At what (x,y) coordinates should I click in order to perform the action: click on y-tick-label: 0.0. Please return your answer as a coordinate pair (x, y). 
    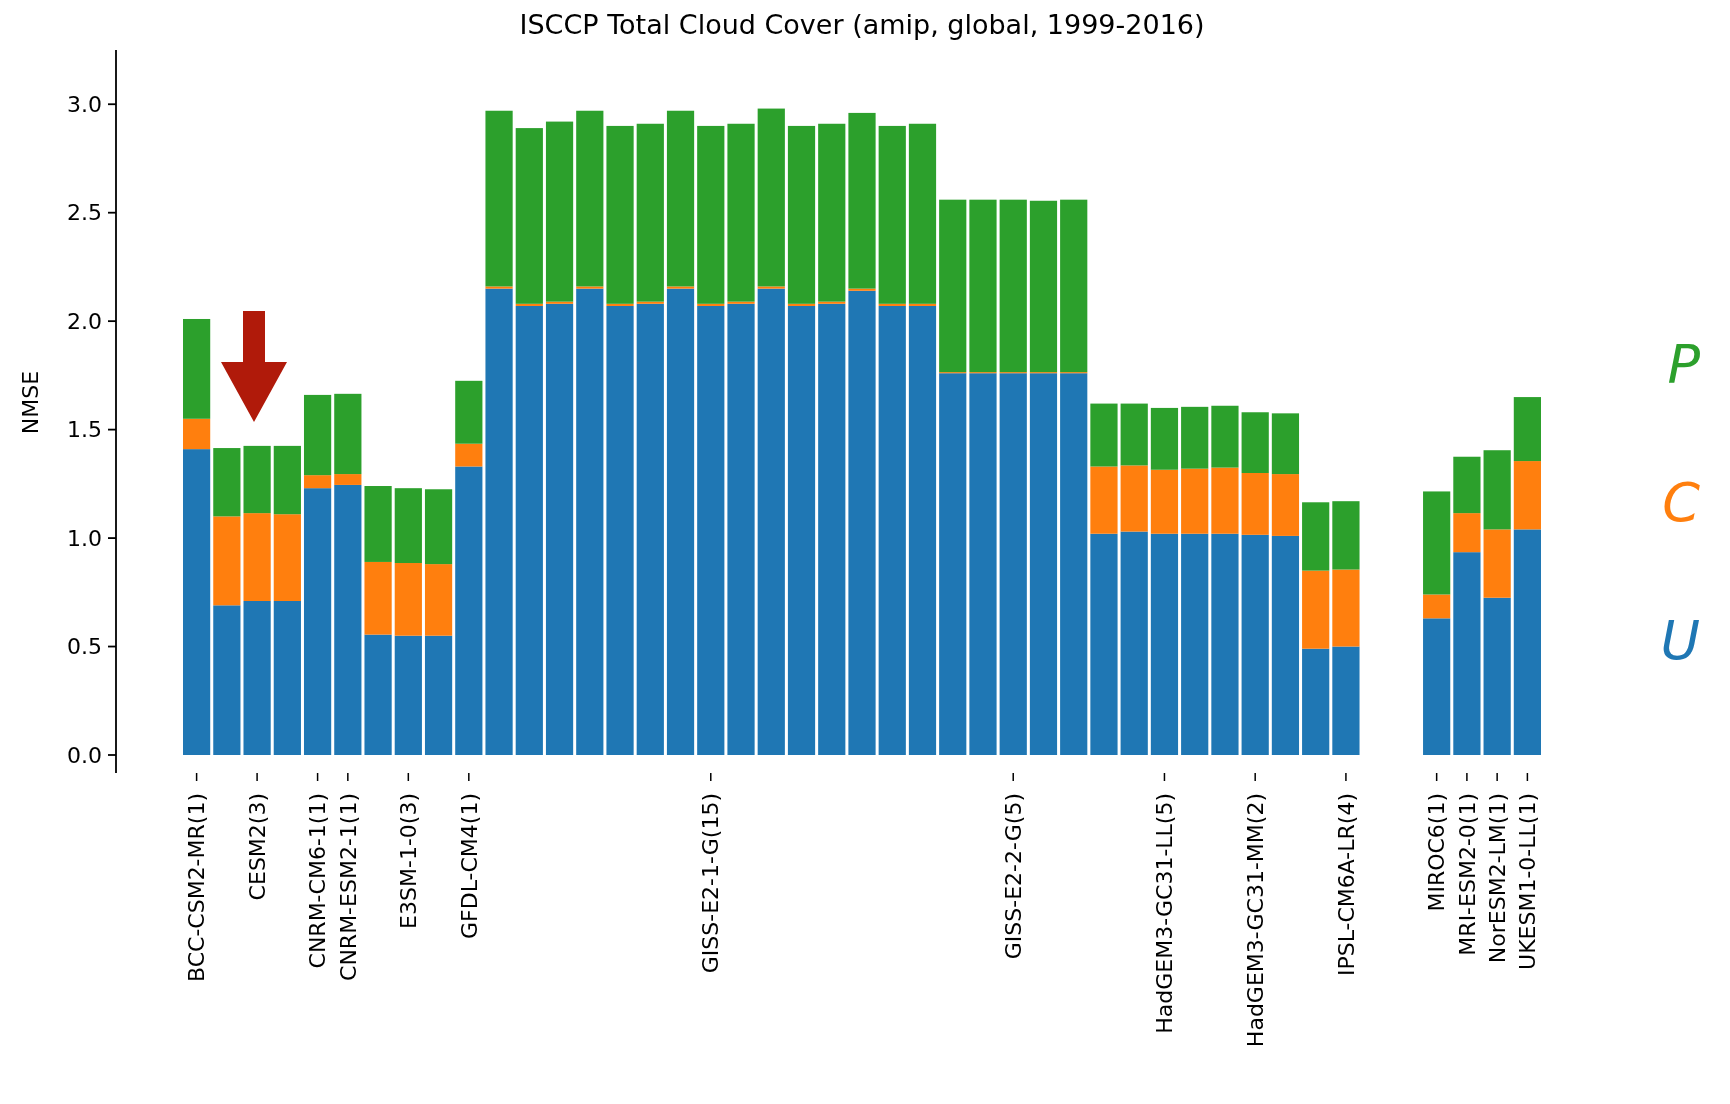
    Looking at the image, I should click on (84, 755).